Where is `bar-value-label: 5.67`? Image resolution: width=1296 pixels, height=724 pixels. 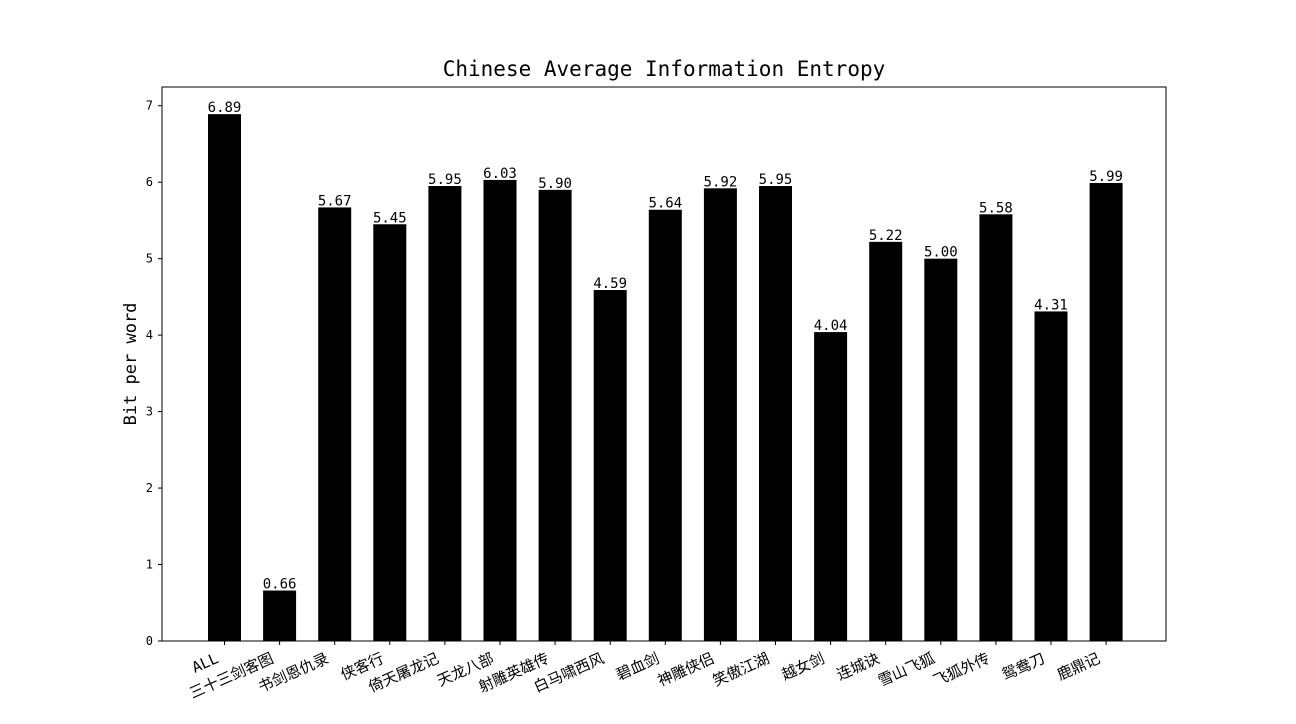 bar-value-label: 5.67 is located at coordinates (335, 201).